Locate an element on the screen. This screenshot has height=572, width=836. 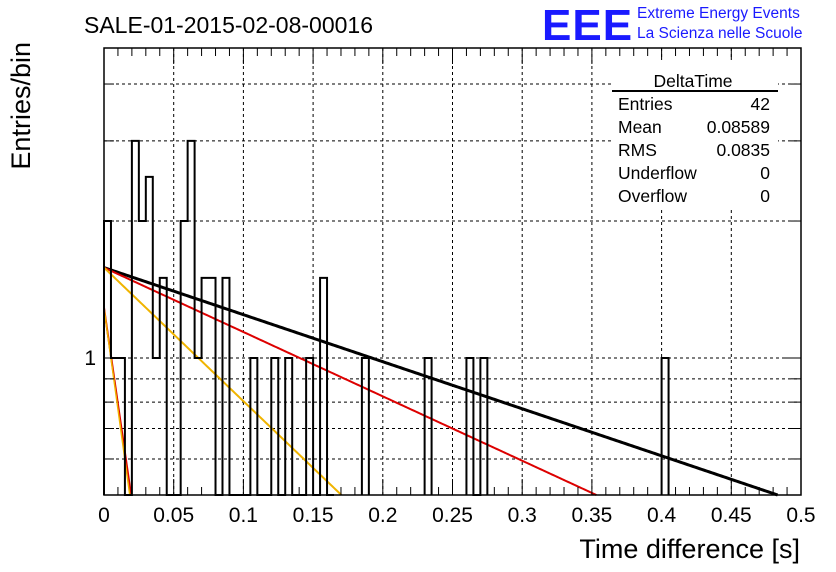
stats-box-title: DeltaTime is located at coordinates (692, 81).